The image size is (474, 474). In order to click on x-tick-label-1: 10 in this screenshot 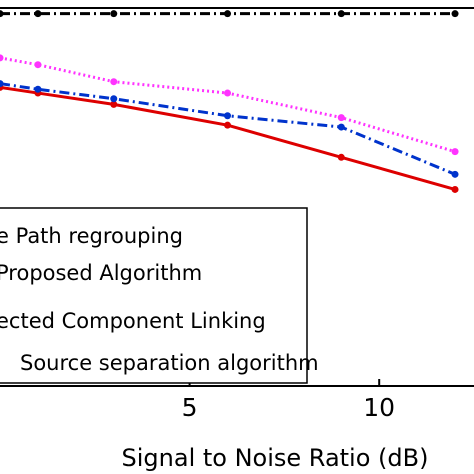, I will do `click(379, 407)`.